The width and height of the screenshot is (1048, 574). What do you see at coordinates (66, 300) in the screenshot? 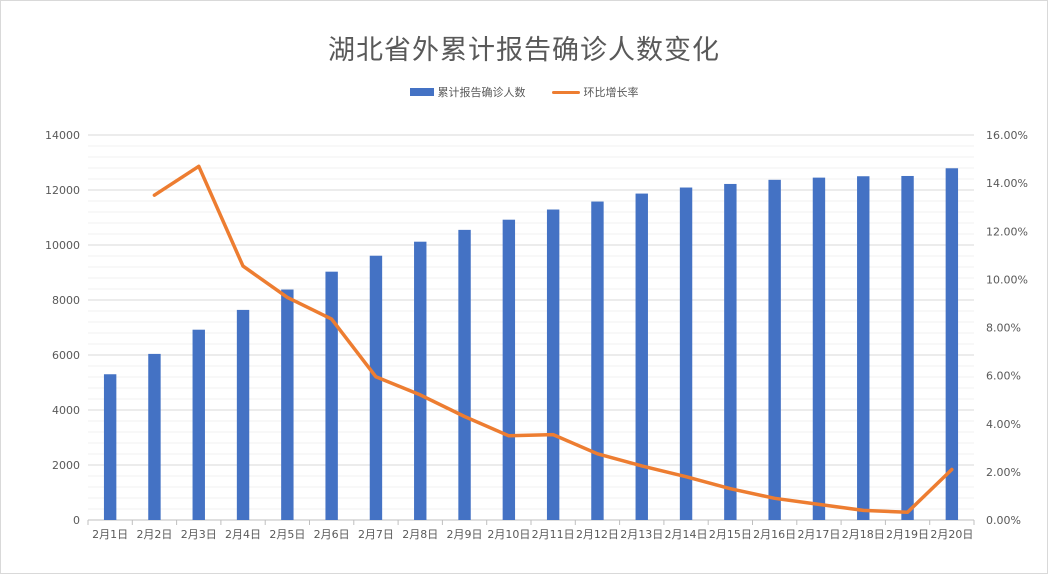
I see `y-left-tick-label: 8000` at bounding box center [66, 300].